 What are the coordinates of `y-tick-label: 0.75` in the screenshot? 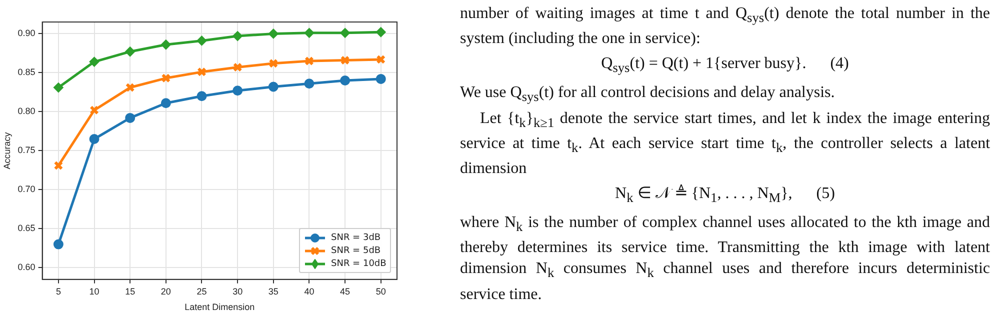 It's located at (27, 150).